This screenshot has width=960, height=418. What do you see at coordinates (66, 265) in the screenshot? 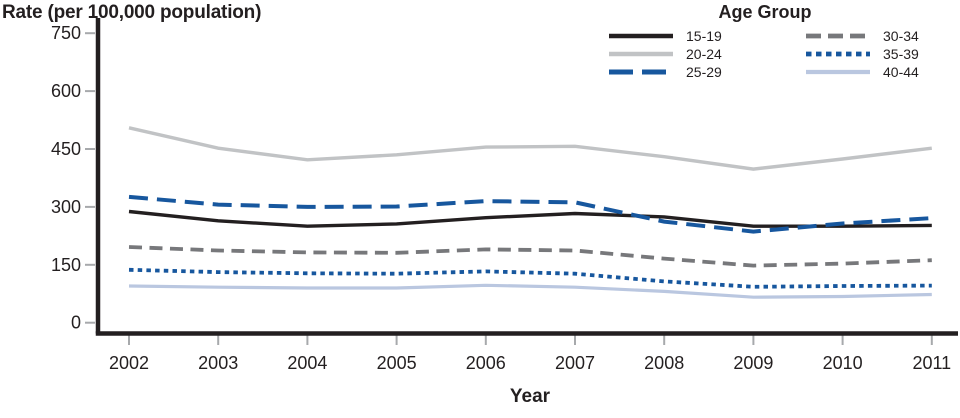
I see `y-tick-label-150: 150` at bounding box center [66, 265].